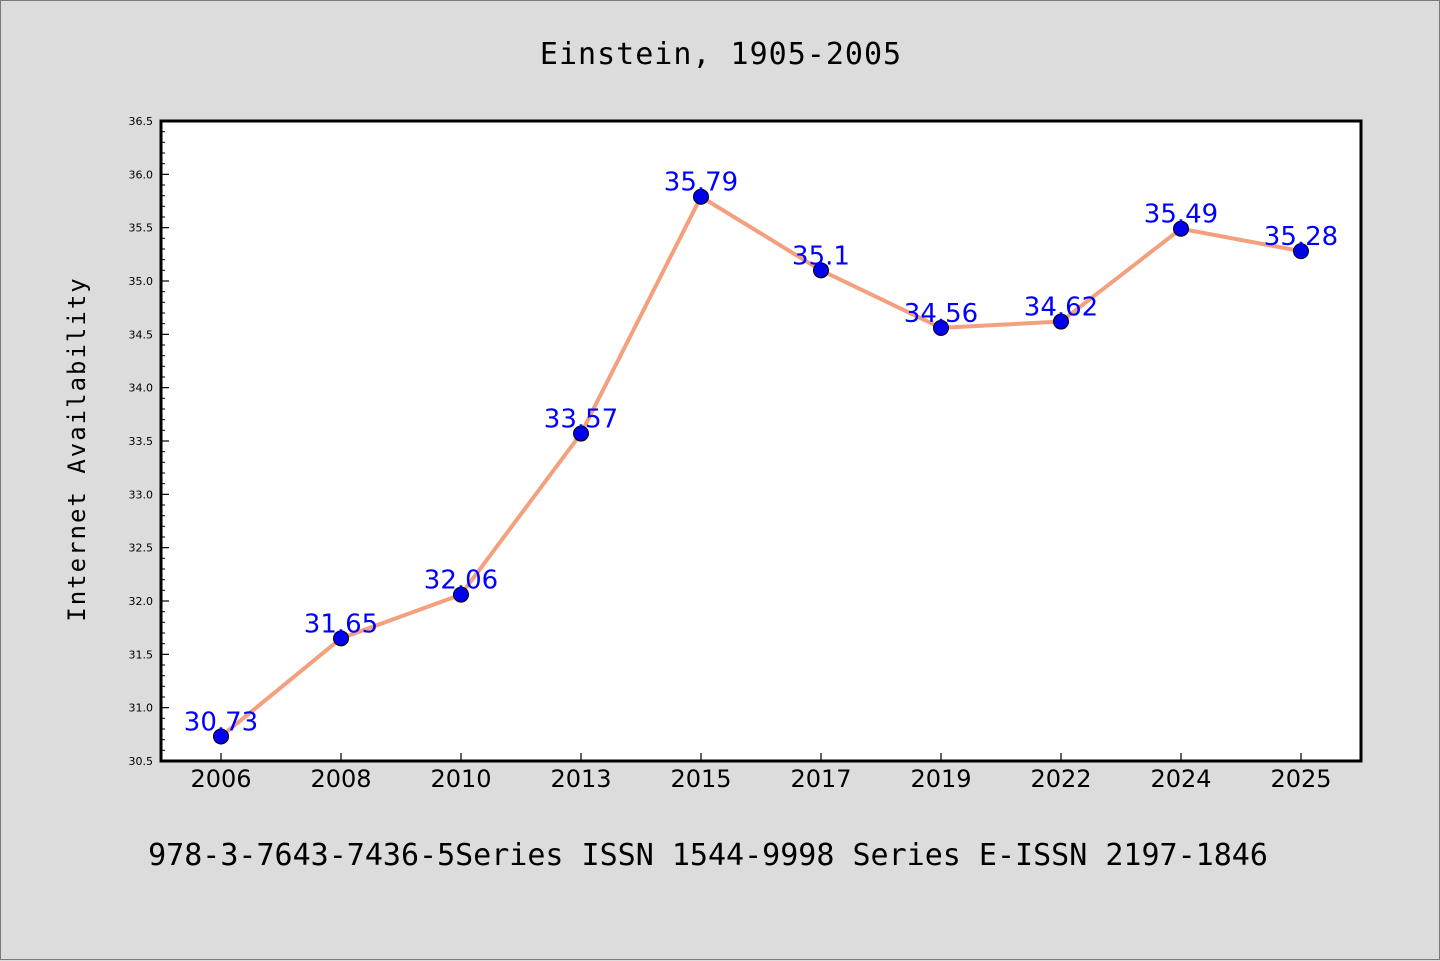 The image size is (1440, 961). What do you see at coordinates (761, 773) in the screenshot?
I see `x-axis: 2006 2008 2010 2013 2015 2017 2019 2022 2024 2025` at bounding box center [761, 773].